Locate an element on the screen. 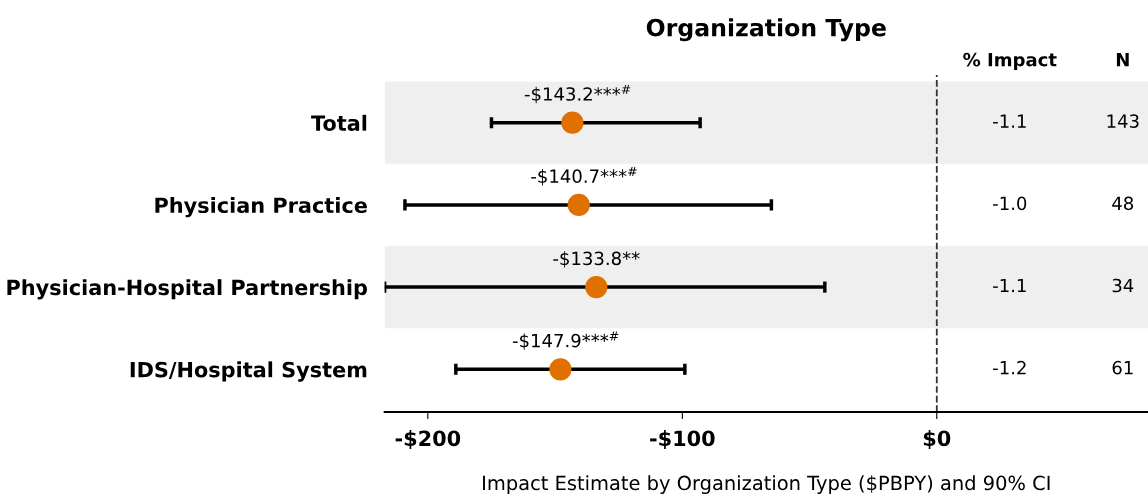 This screenshot has height=497, width=1148. data-label: -$143.2***# is located at coordinates (577, 94).